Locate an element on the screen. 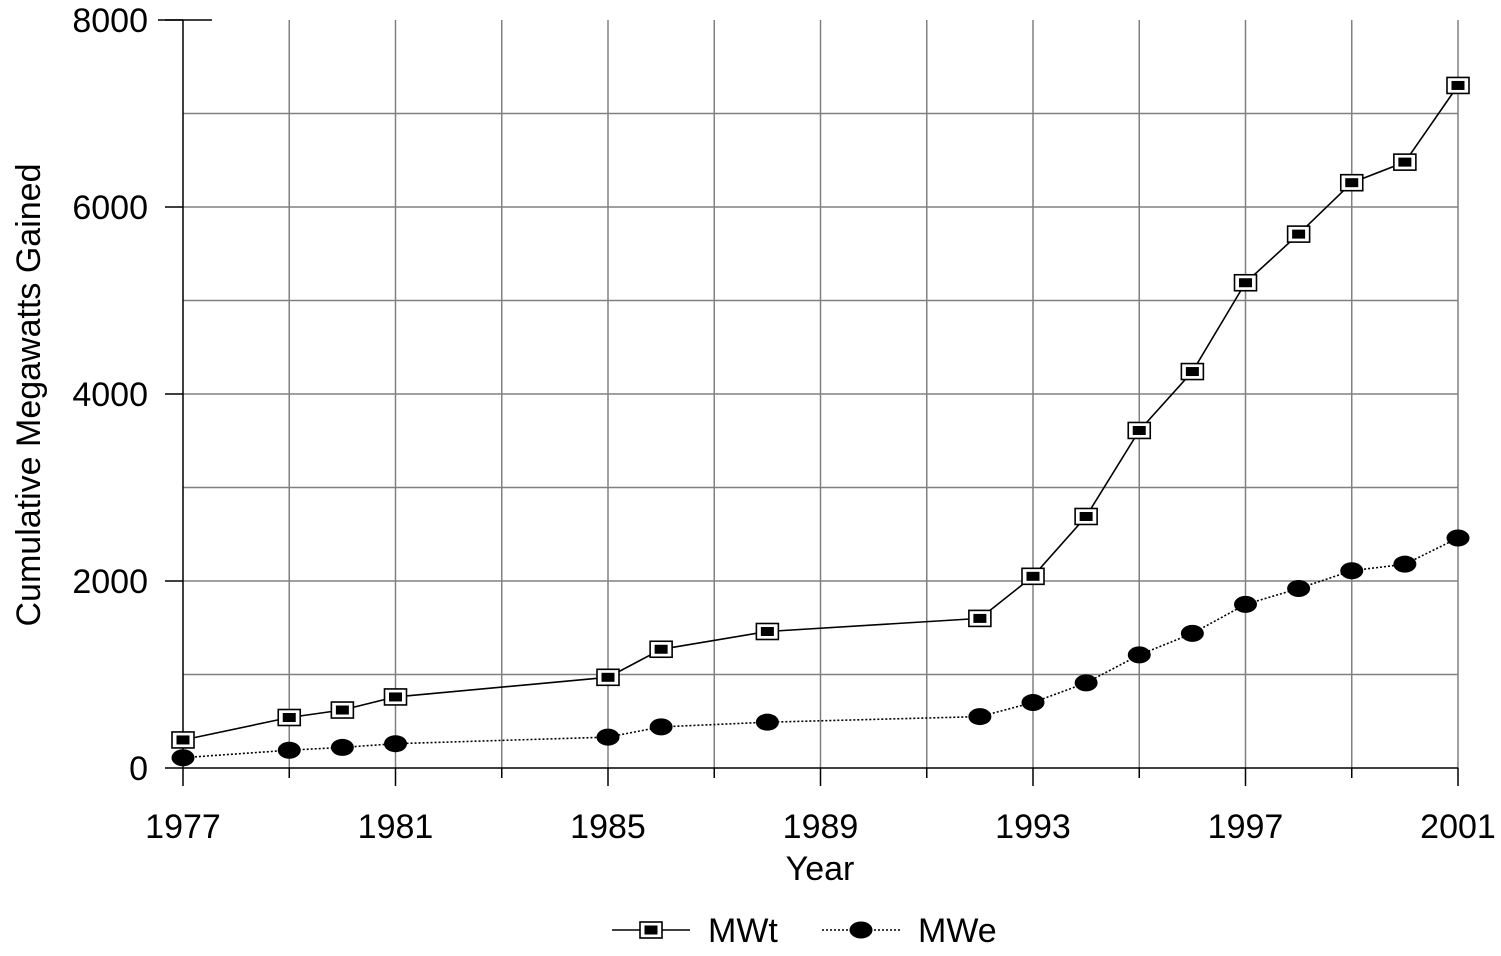 This screenshot has width=1501, height=956. x-tick-label: 2001 is located at coordinates (1458, 827).